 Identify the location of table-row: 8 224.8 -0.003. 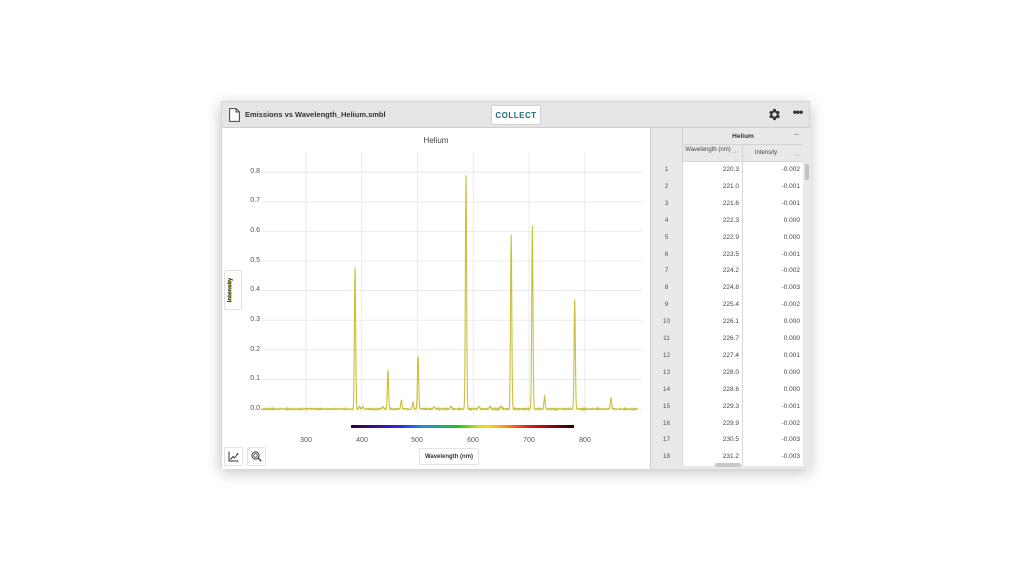
(727, 289).